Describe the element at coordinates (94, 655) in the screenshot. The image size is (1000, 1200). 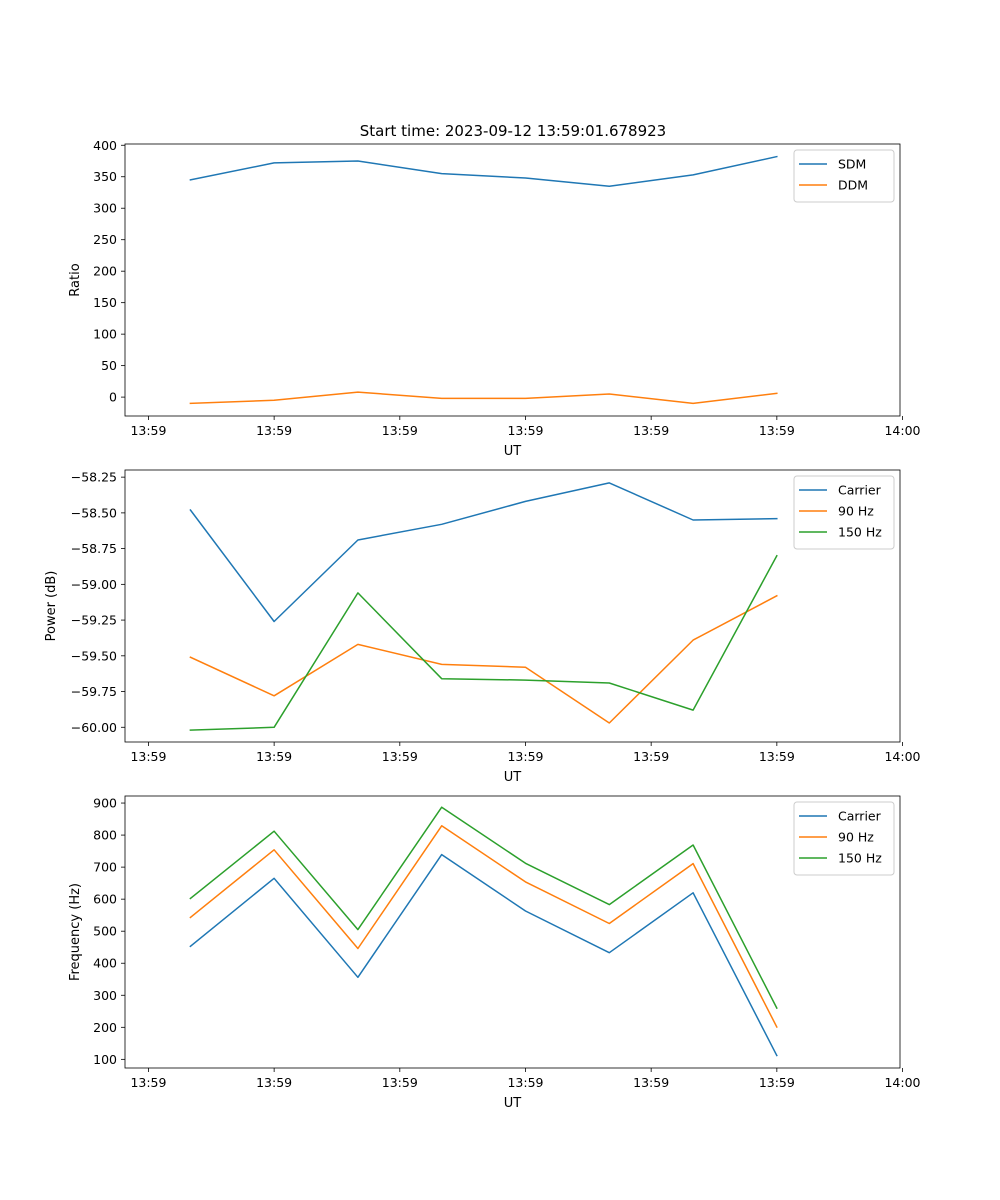
I see `y-tick-label: −59.50` at that location.